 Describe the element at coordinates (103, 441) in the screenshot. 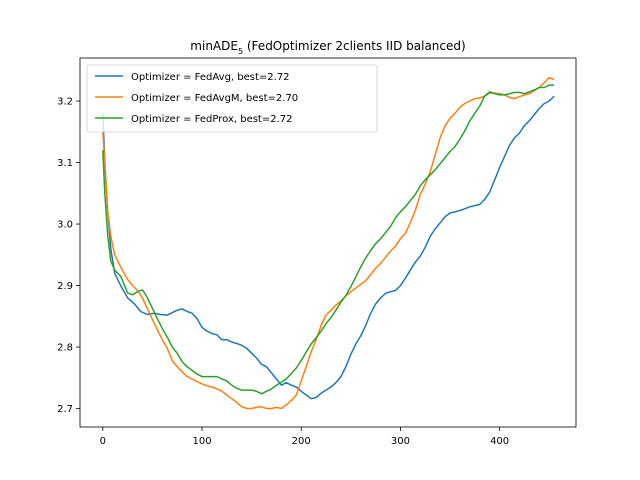

I see `x-tick-label: 0` at that location.